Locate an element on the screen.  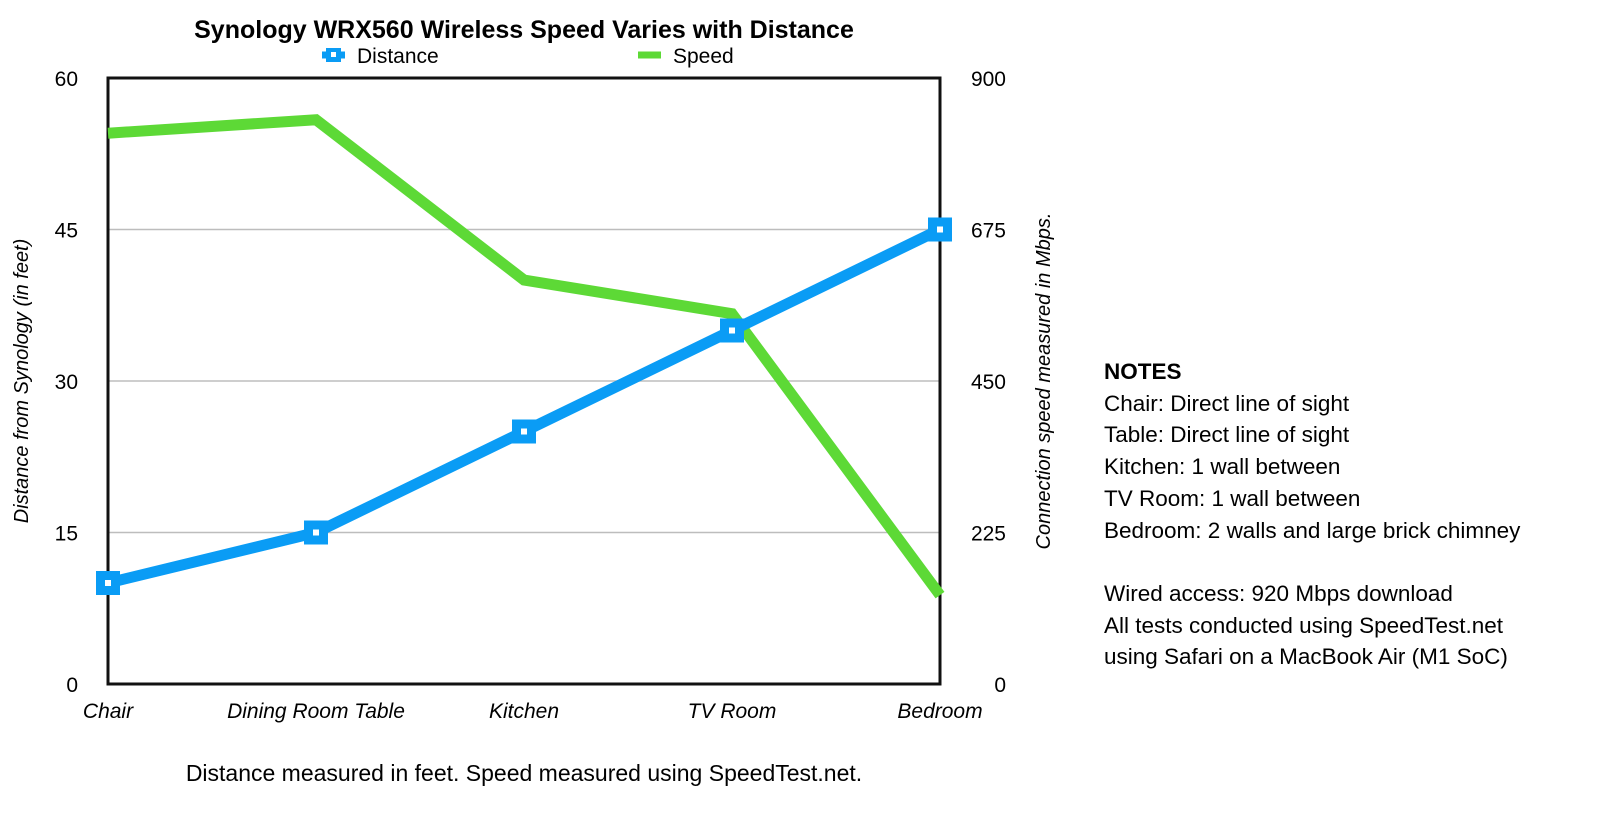
note-line: Wired access: 920 Mbps download is located at coordinates (1278, 593).